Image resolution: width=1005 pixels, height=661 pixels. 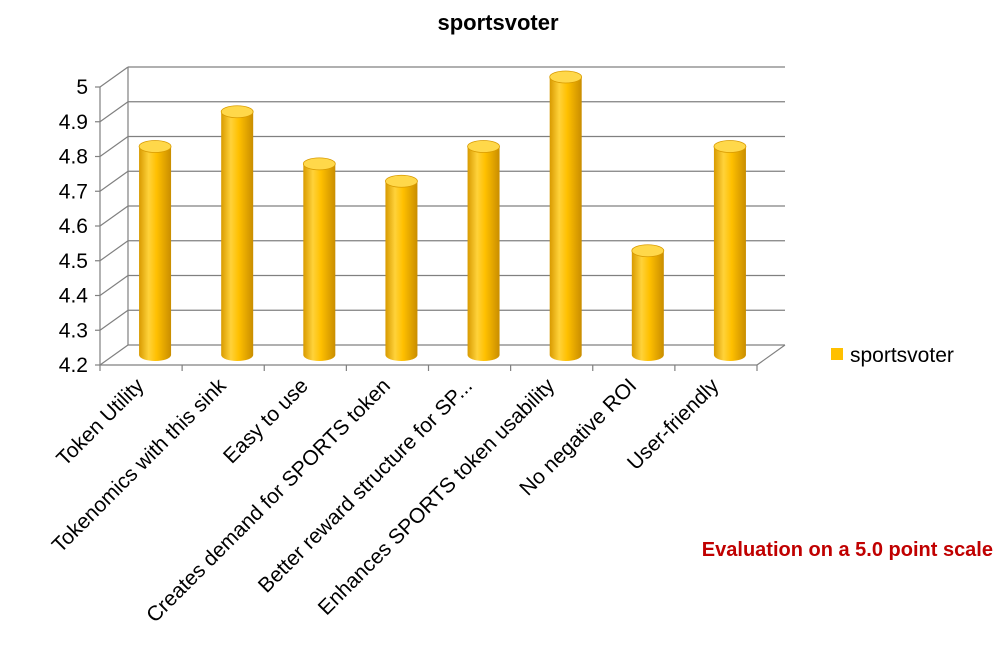 I want to click on y-tick-label: 4.5, so click(x=73, y=261).